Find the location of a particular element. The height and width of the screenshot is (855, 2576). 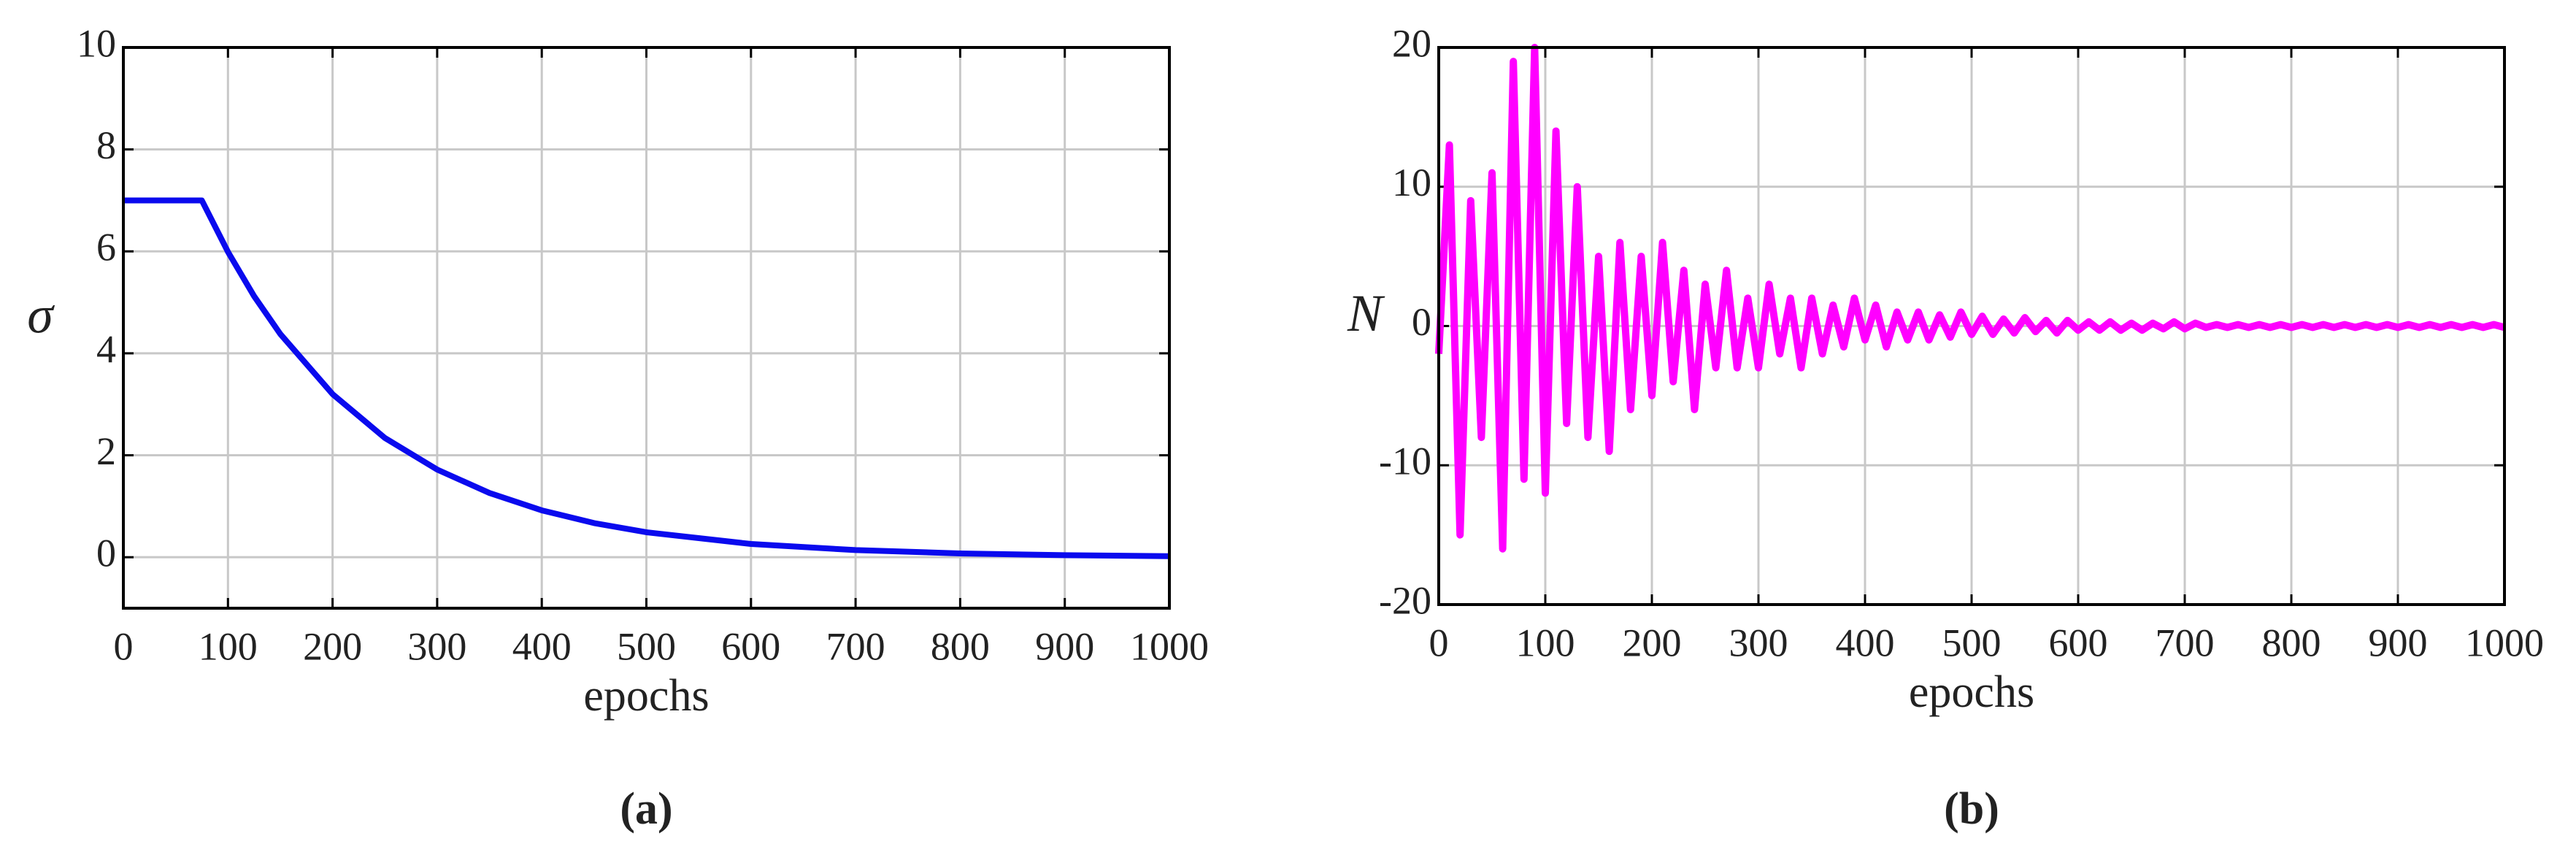

caption: (a) is located at coordinates (646, 809).